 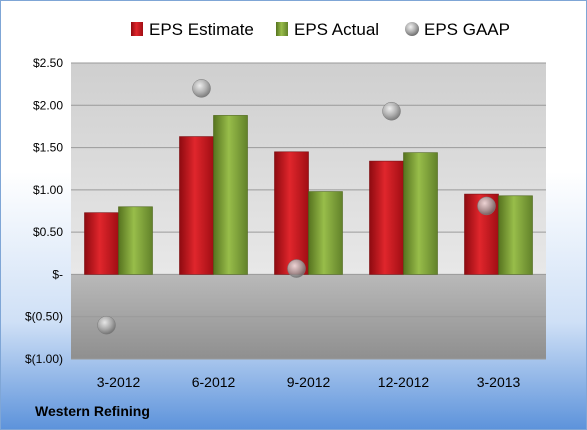 What do you see at coordinates (44, 317) in the screenshot?
I see `y-tick-label: $(0.50)` at bounding box center [44, 317].